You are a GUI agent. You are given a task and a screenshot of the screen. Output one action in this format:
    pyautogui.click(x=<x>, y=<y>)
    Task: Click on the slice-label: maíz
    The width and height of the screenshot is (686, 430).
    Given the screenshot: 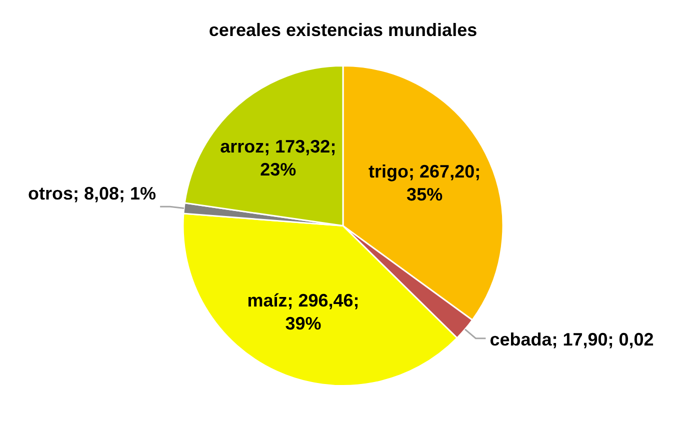 What is the action you would take?
    pyautogui.click(x=267, y=300)
    